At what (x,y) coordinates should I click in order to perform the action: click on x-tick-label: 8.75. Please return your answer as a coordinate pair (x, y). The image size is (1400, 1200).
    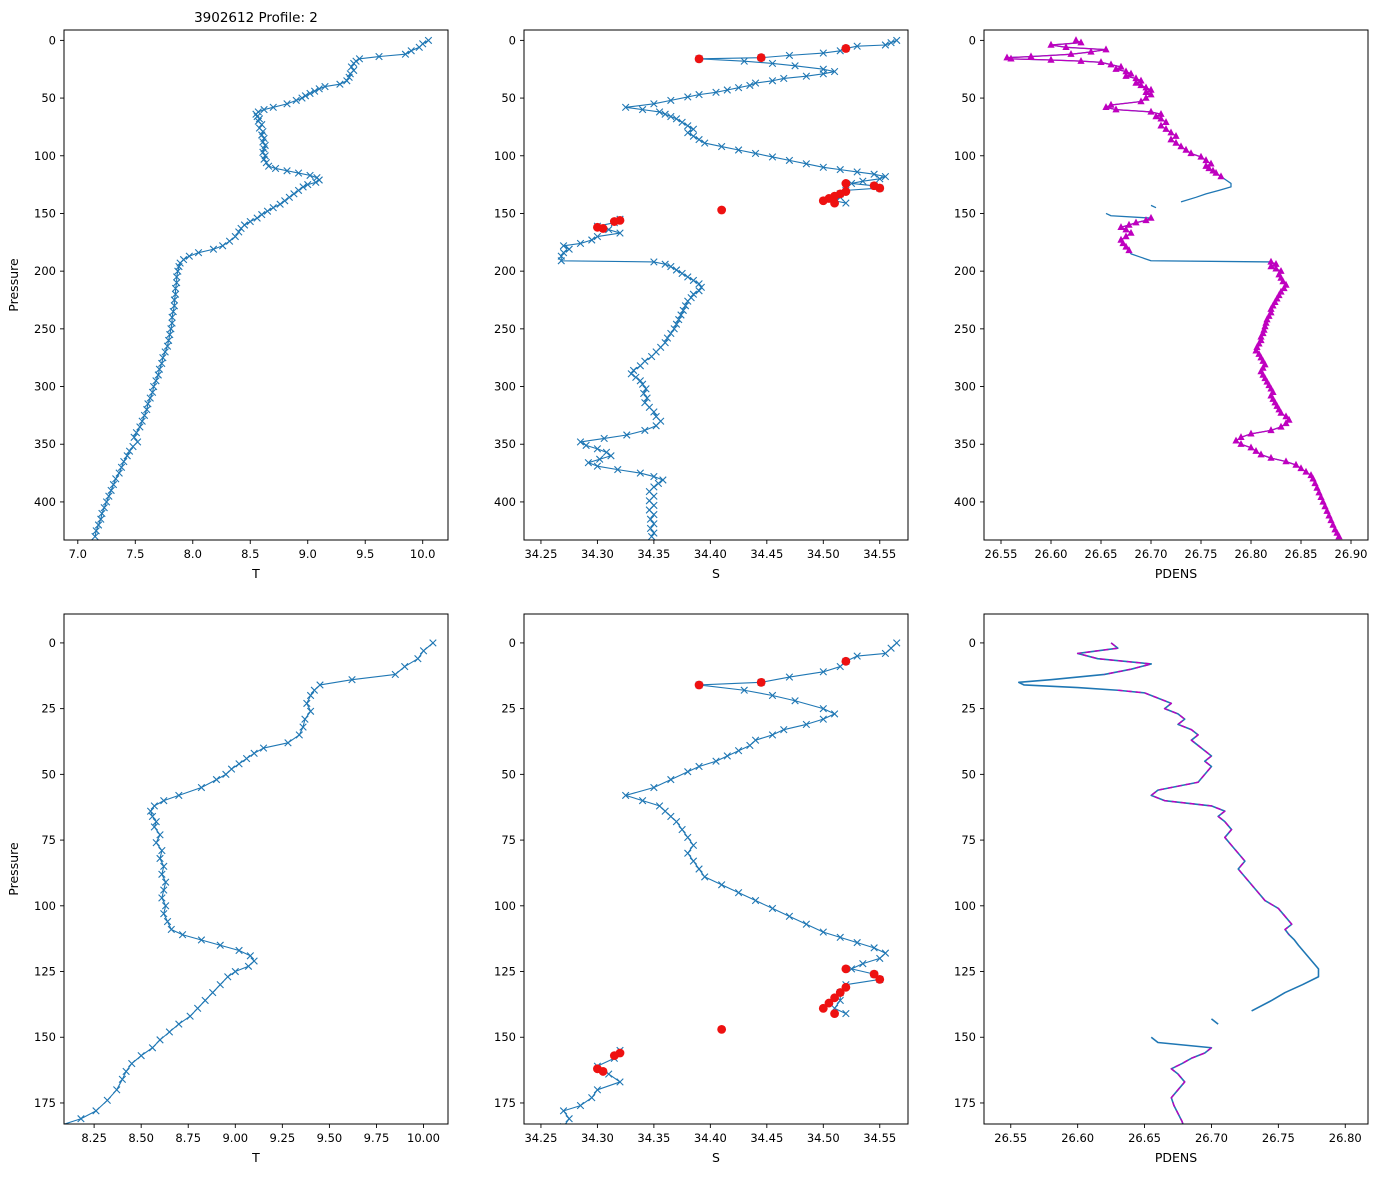
    Looking at the image, I should click on (188, 1138).